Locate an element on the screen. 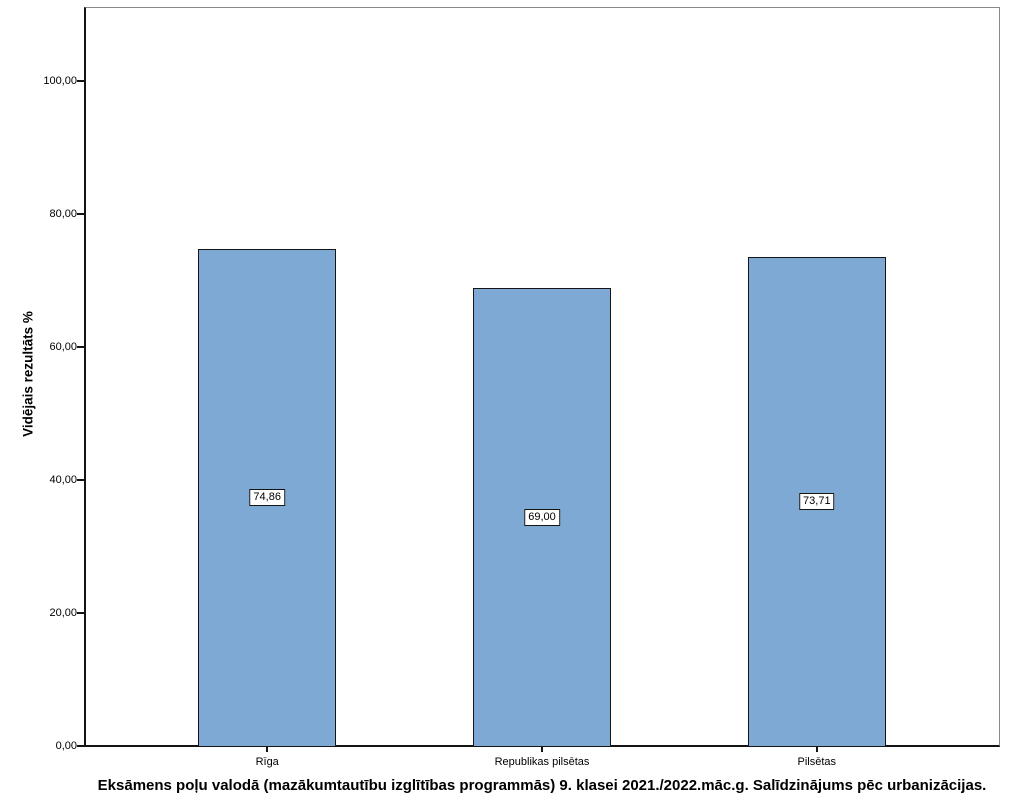 The width and height of the screenshot is (1011, 809). x-tick-label: Rīga is located at coordinates (267, 762).